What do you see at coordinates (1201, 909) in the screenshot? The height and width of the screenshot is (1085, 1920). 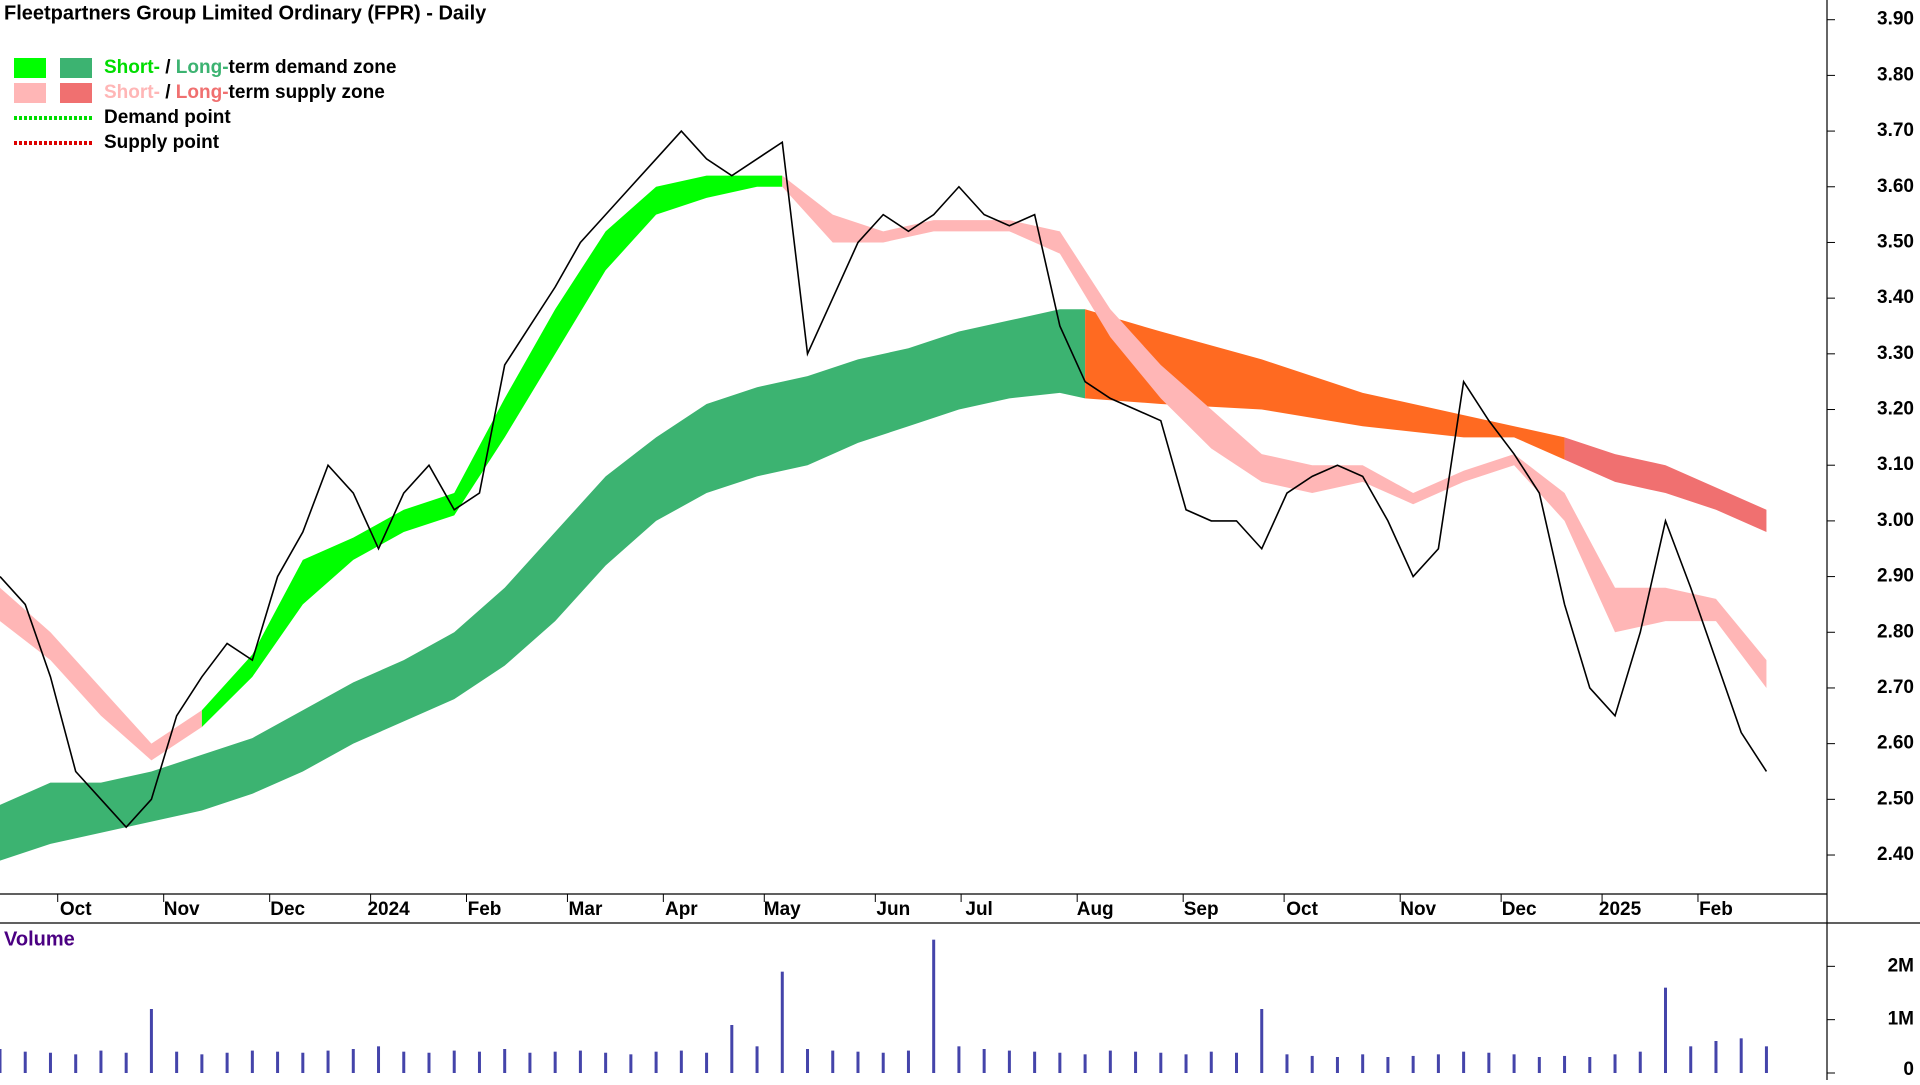 I see `x-tick-label: Sep` at bounding box center [1201, 909].